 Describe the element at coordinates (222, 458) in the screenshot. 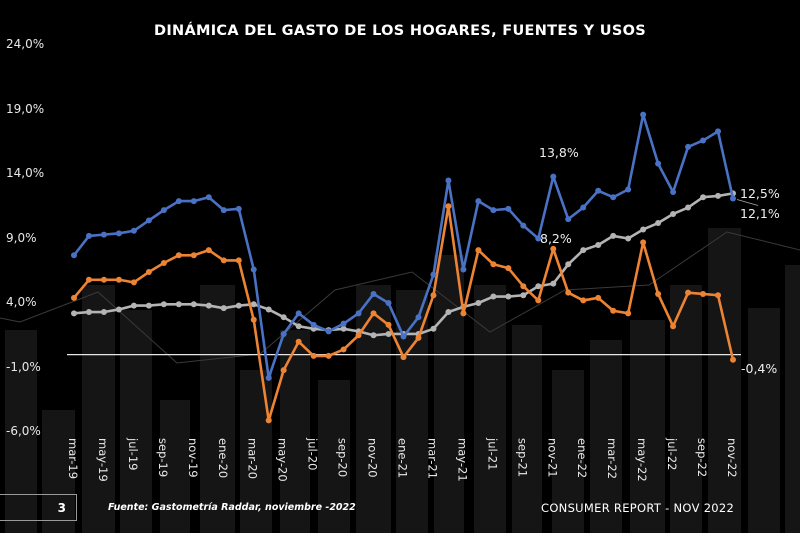

I see `x-tick-label: ene-20` at that location.